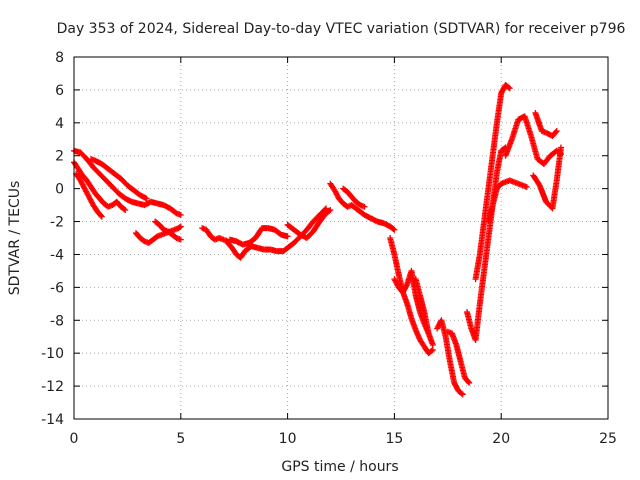  I want to click on x-tick-labels: 0 5 10 15 20 25, so click(343, 439).